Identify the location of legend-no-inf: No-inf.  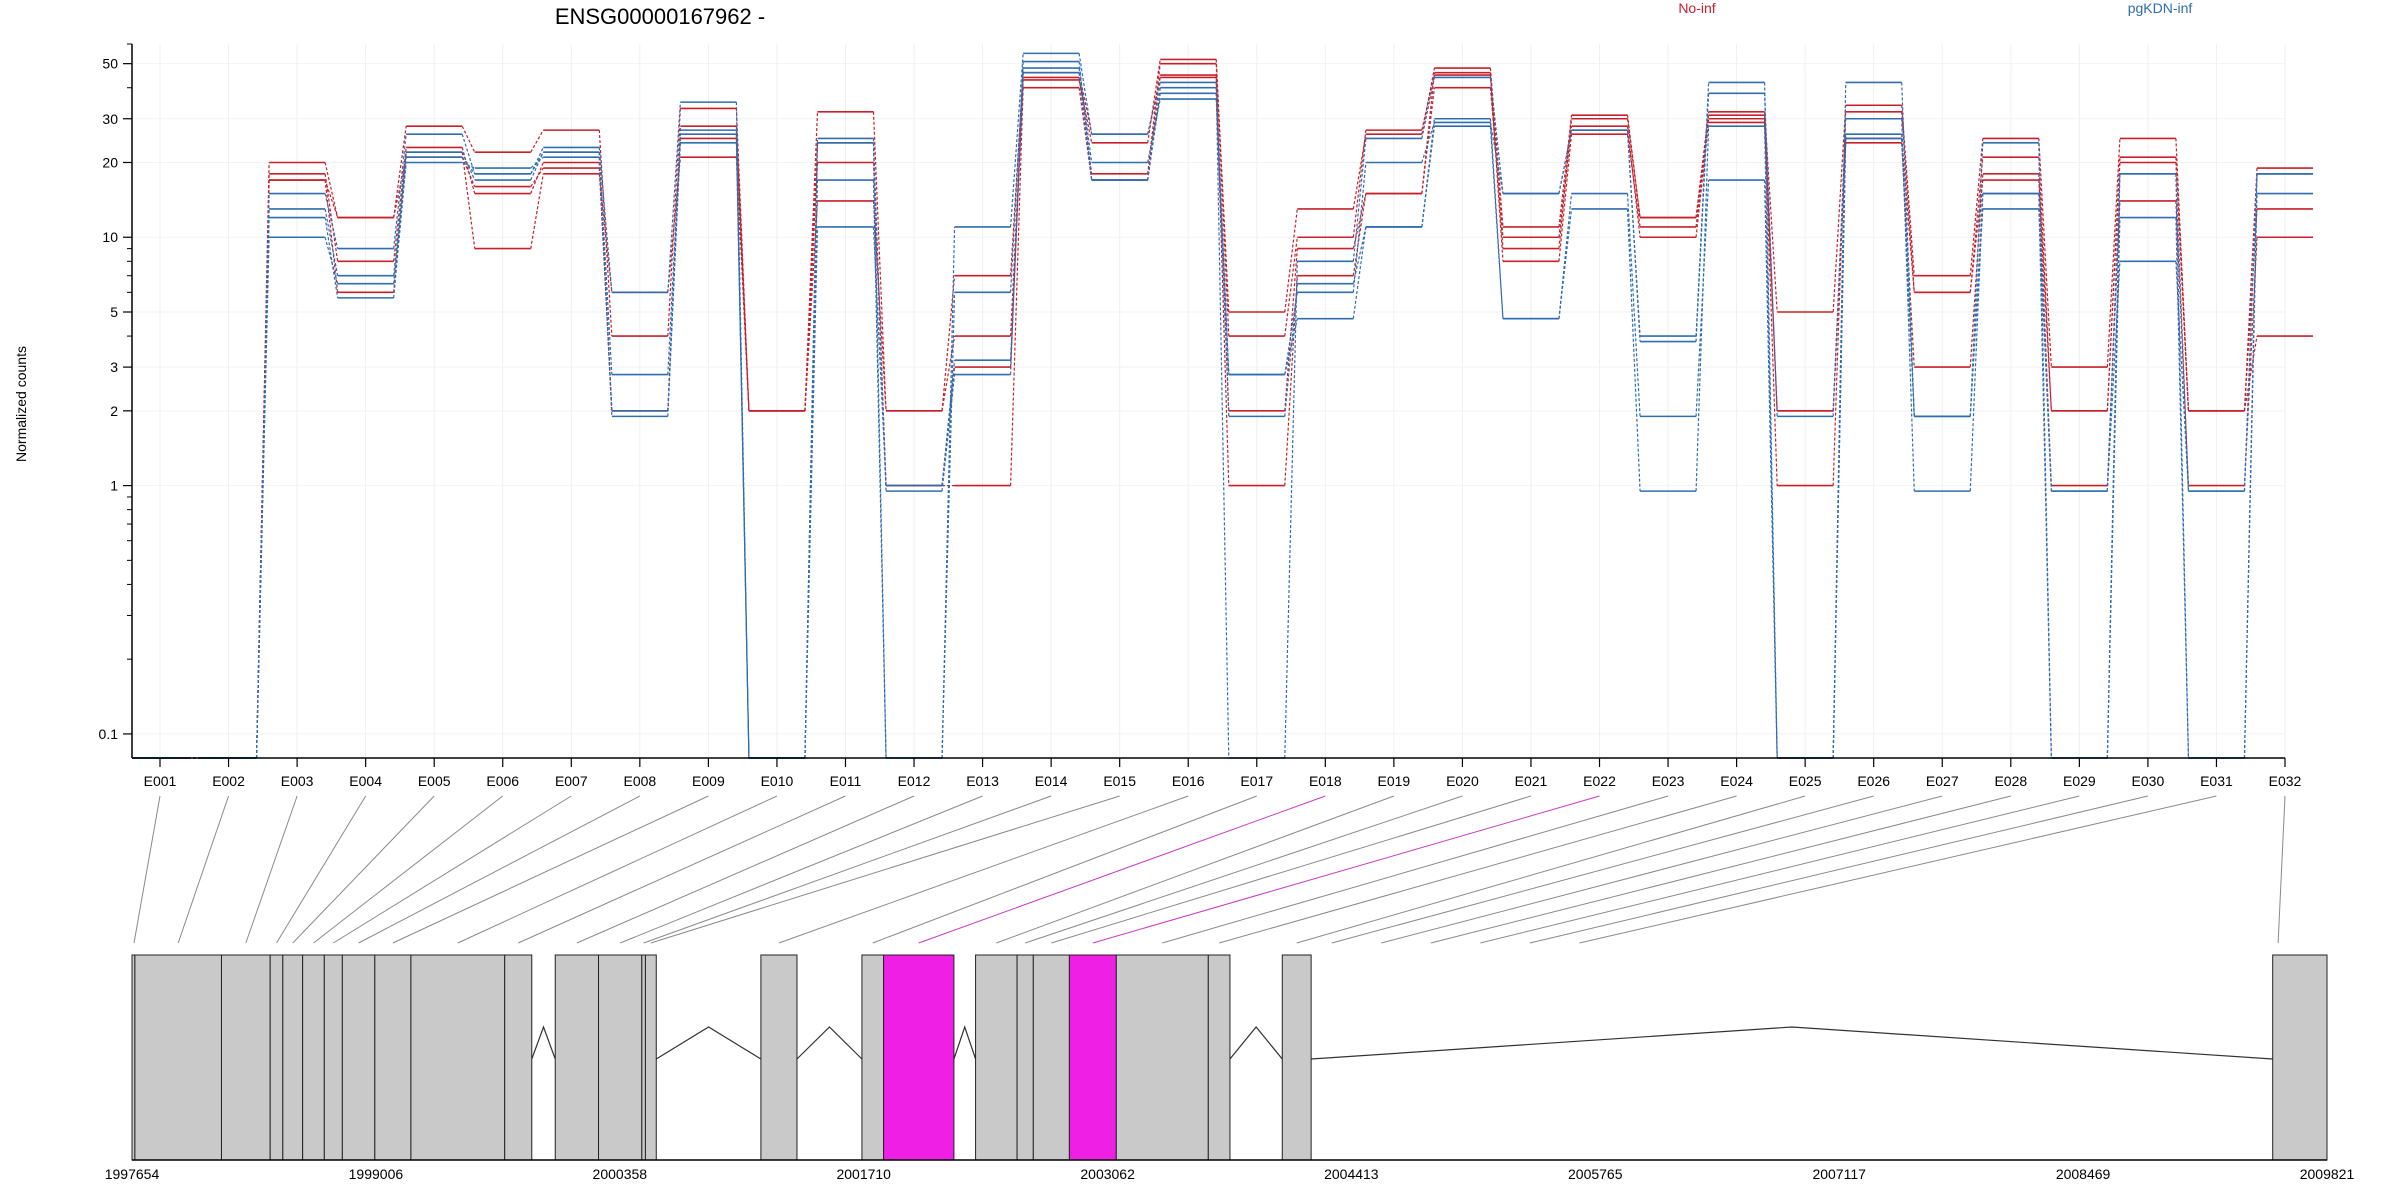
(1696, 8).